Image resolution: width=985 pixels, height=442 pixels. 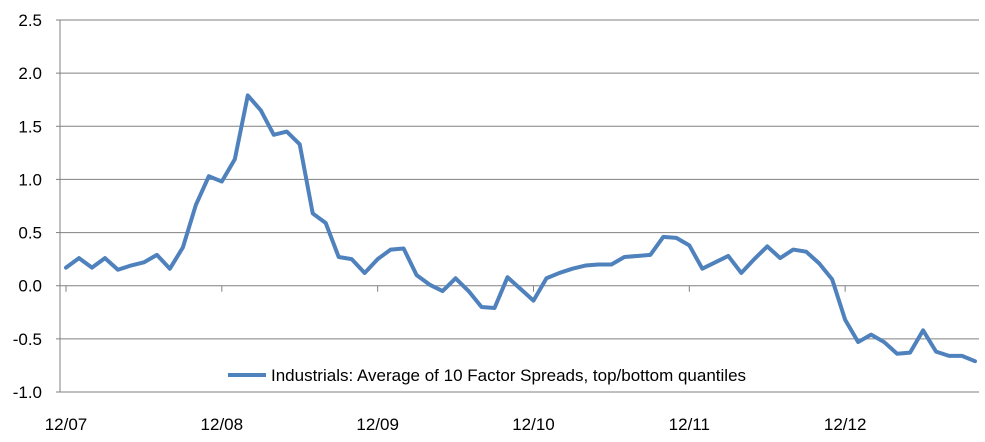 What do you see at coordinates (533, 424) in the screenshot?
I see `x-tick-label: 12/10` at bounding box center [533, 424].